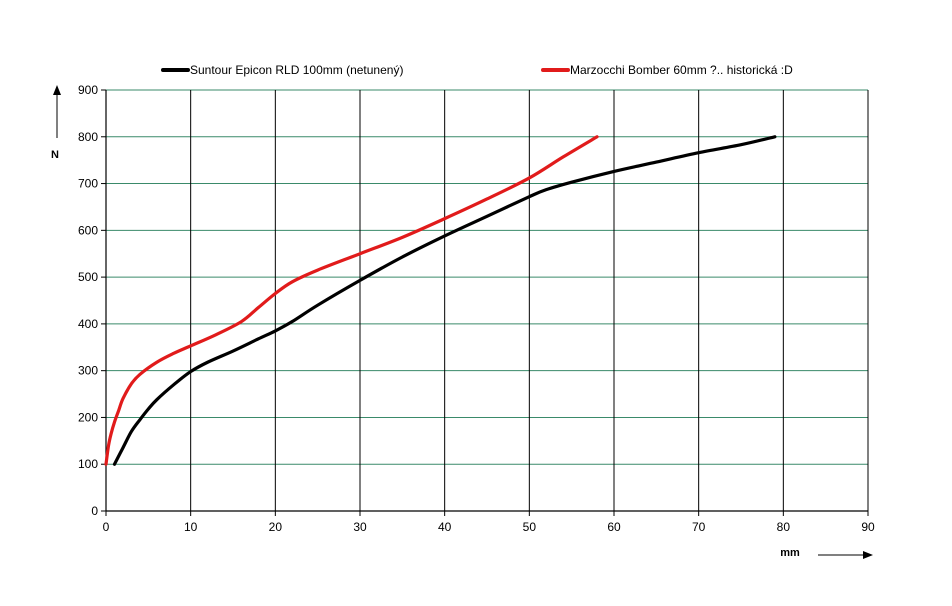  I want to click on x-tick-label-9: 90, so click(868, 527).